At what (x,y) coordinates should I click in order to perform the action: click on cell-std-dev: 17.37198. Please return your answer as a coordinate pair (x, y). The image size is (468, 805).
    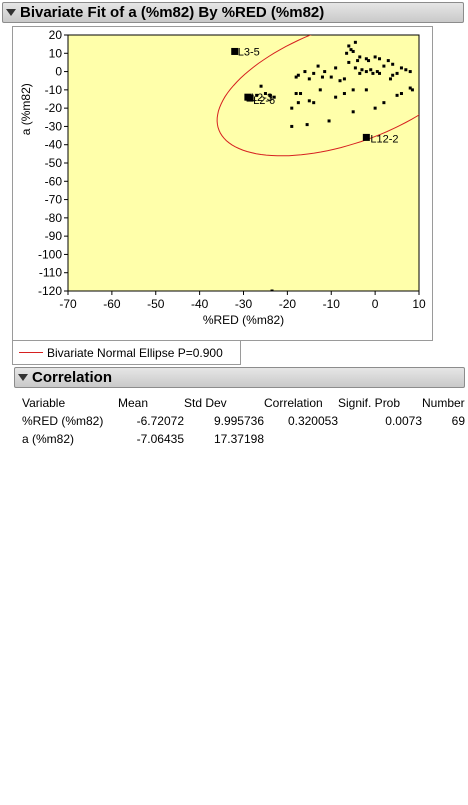
    Looking at the image, I should click on (238, 439).